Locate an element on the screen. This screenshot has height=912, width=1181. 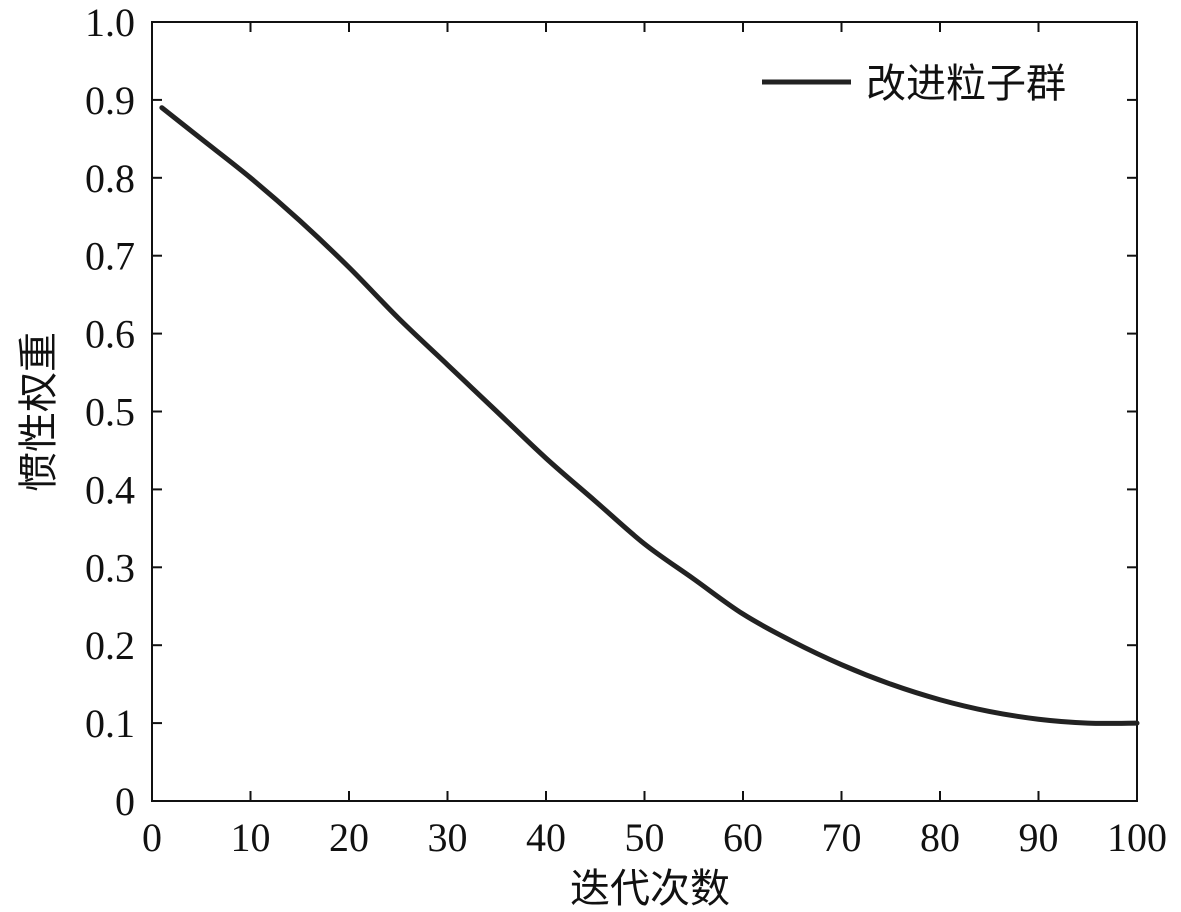
y-tick-label: 0.6 is located at coordinates (110, 334).